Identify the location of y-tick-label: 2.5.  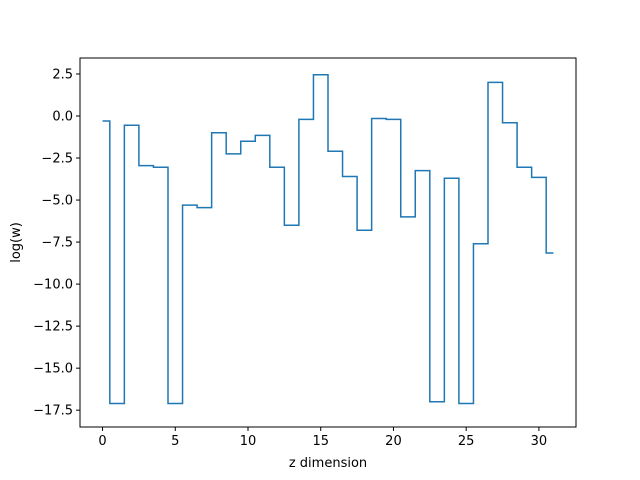
(62, 74).